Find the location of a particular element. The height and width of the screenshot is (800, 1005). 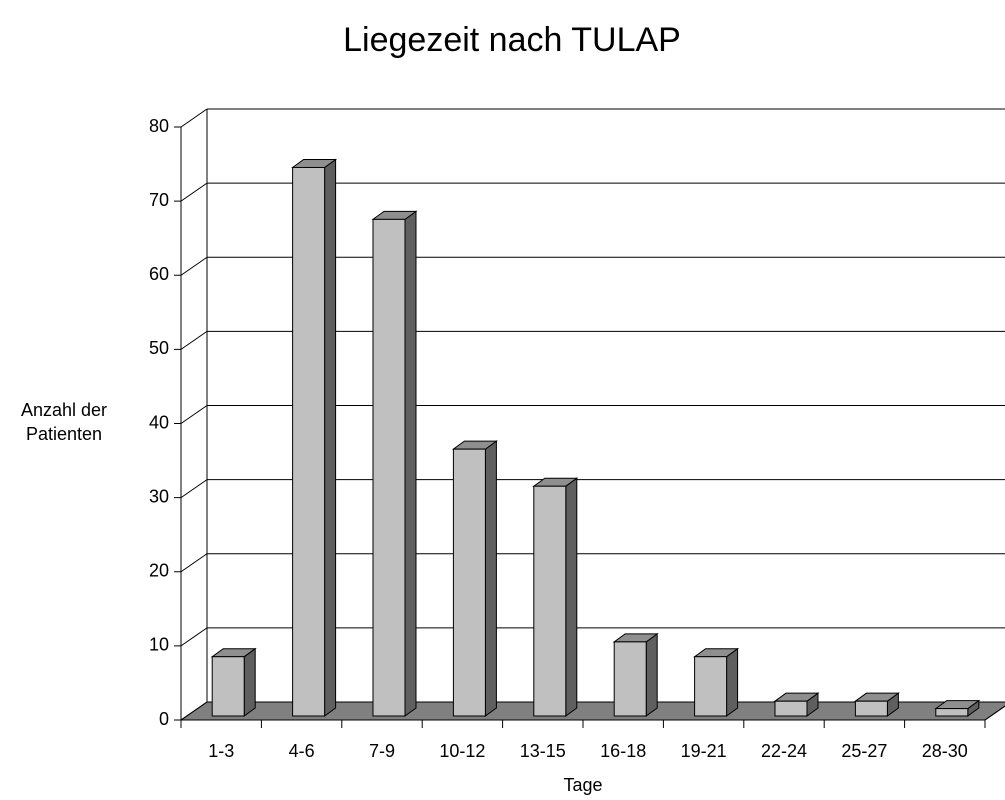

y-tick-label: 30 is located at coordinates (159, 496).